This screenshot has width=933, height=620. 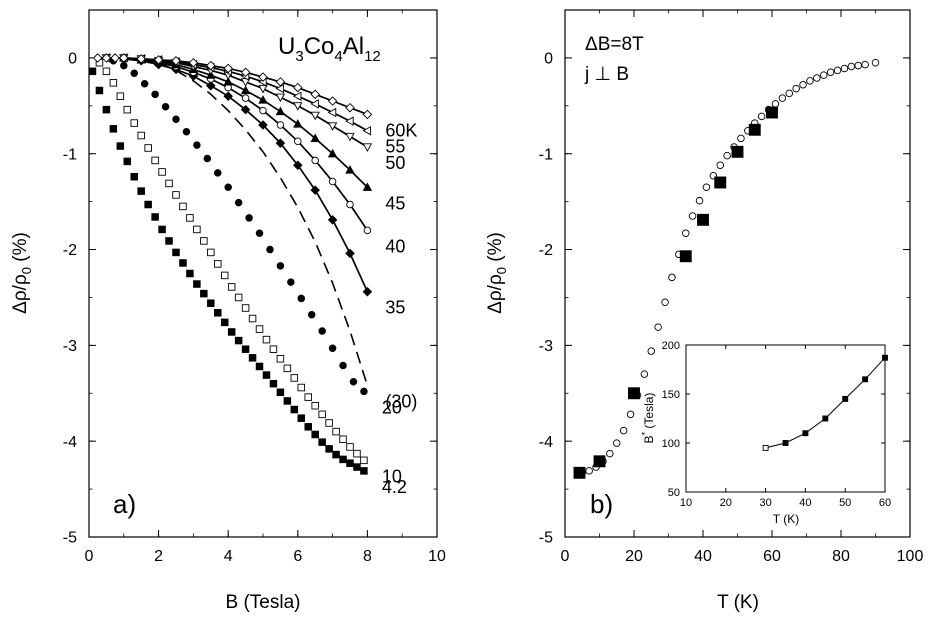 I want to click on inset-x-axis-label: T (K), so click(x=786, y=519).